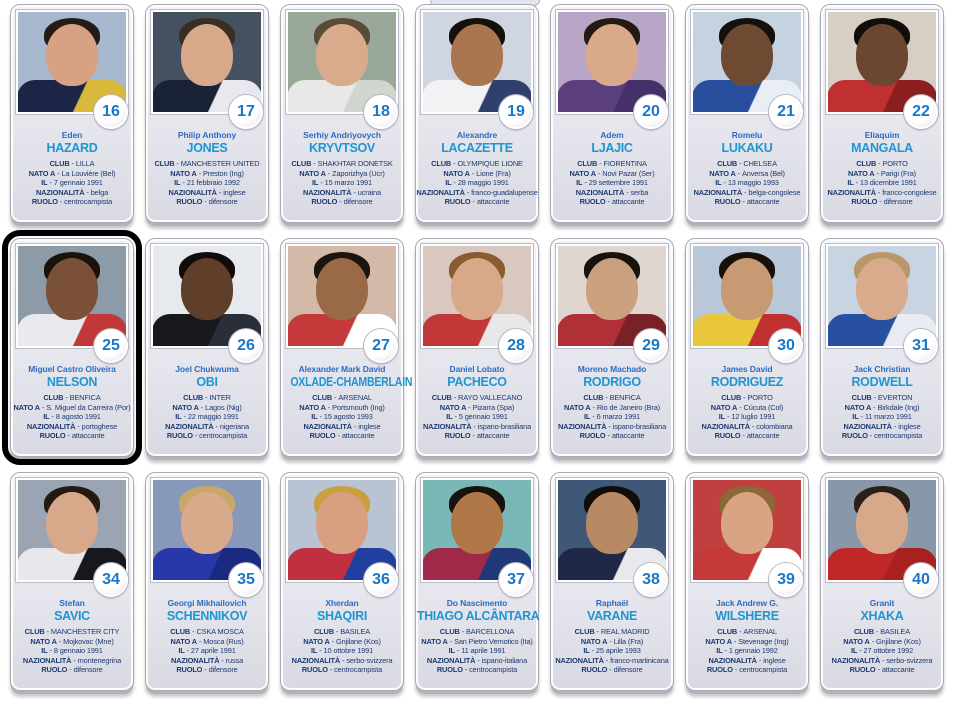 This screenshot has height=720, width=959. Describe the element at coordinates (882, 397) in the screenshot. I see `player-club-line: CLUB - EVERTON` at that location.